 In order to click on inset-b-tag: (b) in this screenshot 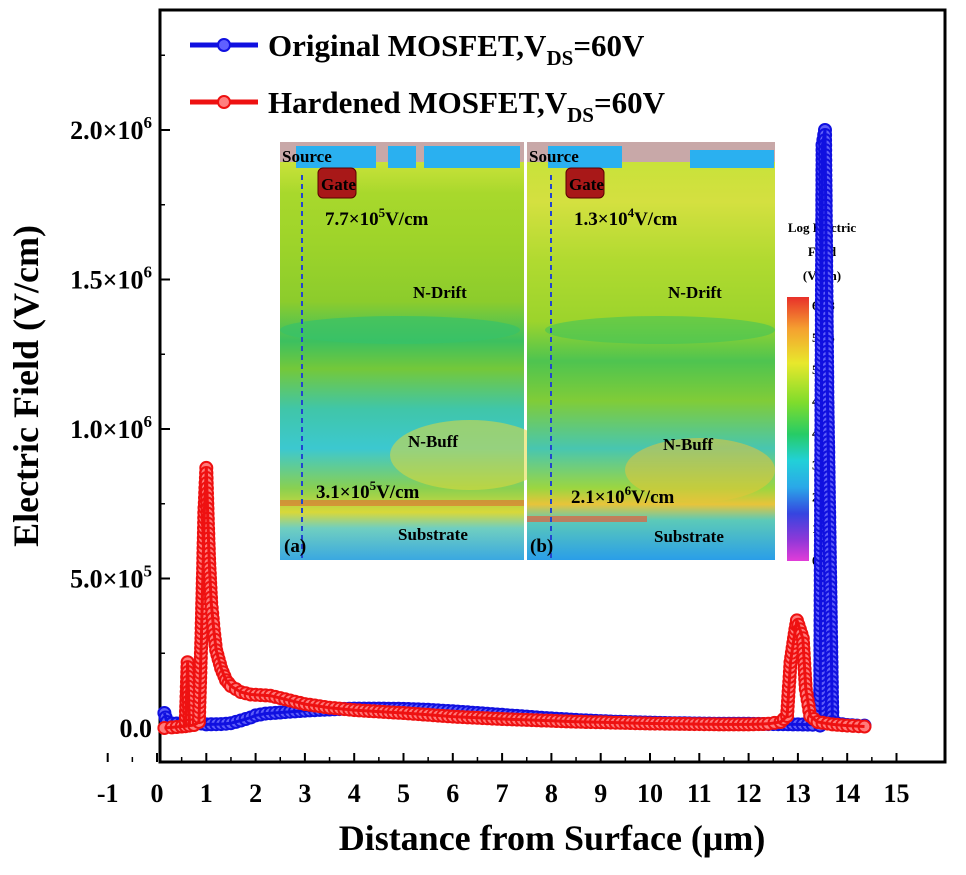, I will do `click(541, 546)`.